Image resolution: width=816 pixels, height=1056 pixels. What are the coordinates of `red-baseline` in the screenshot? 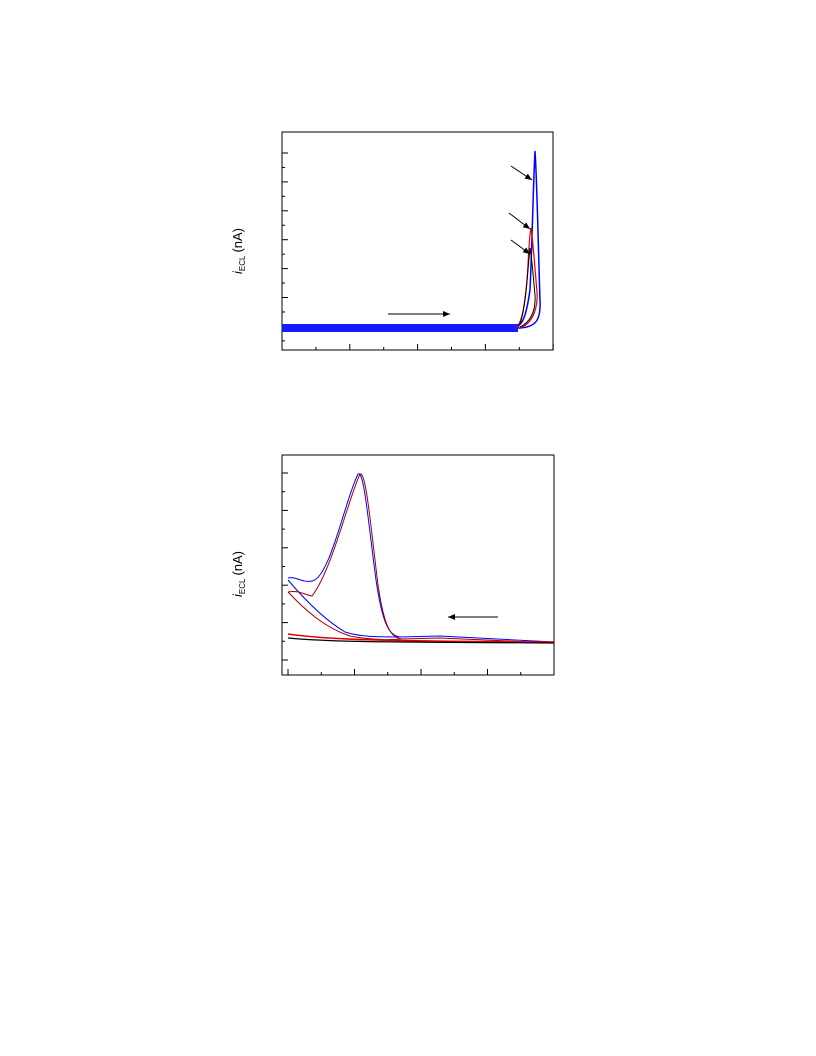 It's located at (421, 638).